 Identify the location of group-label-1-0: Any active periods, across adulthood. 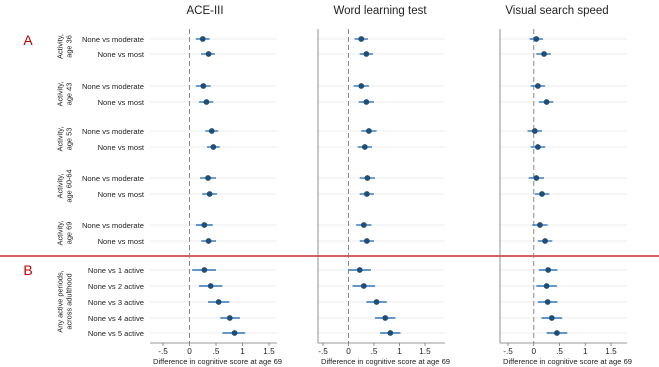
(65, 301).